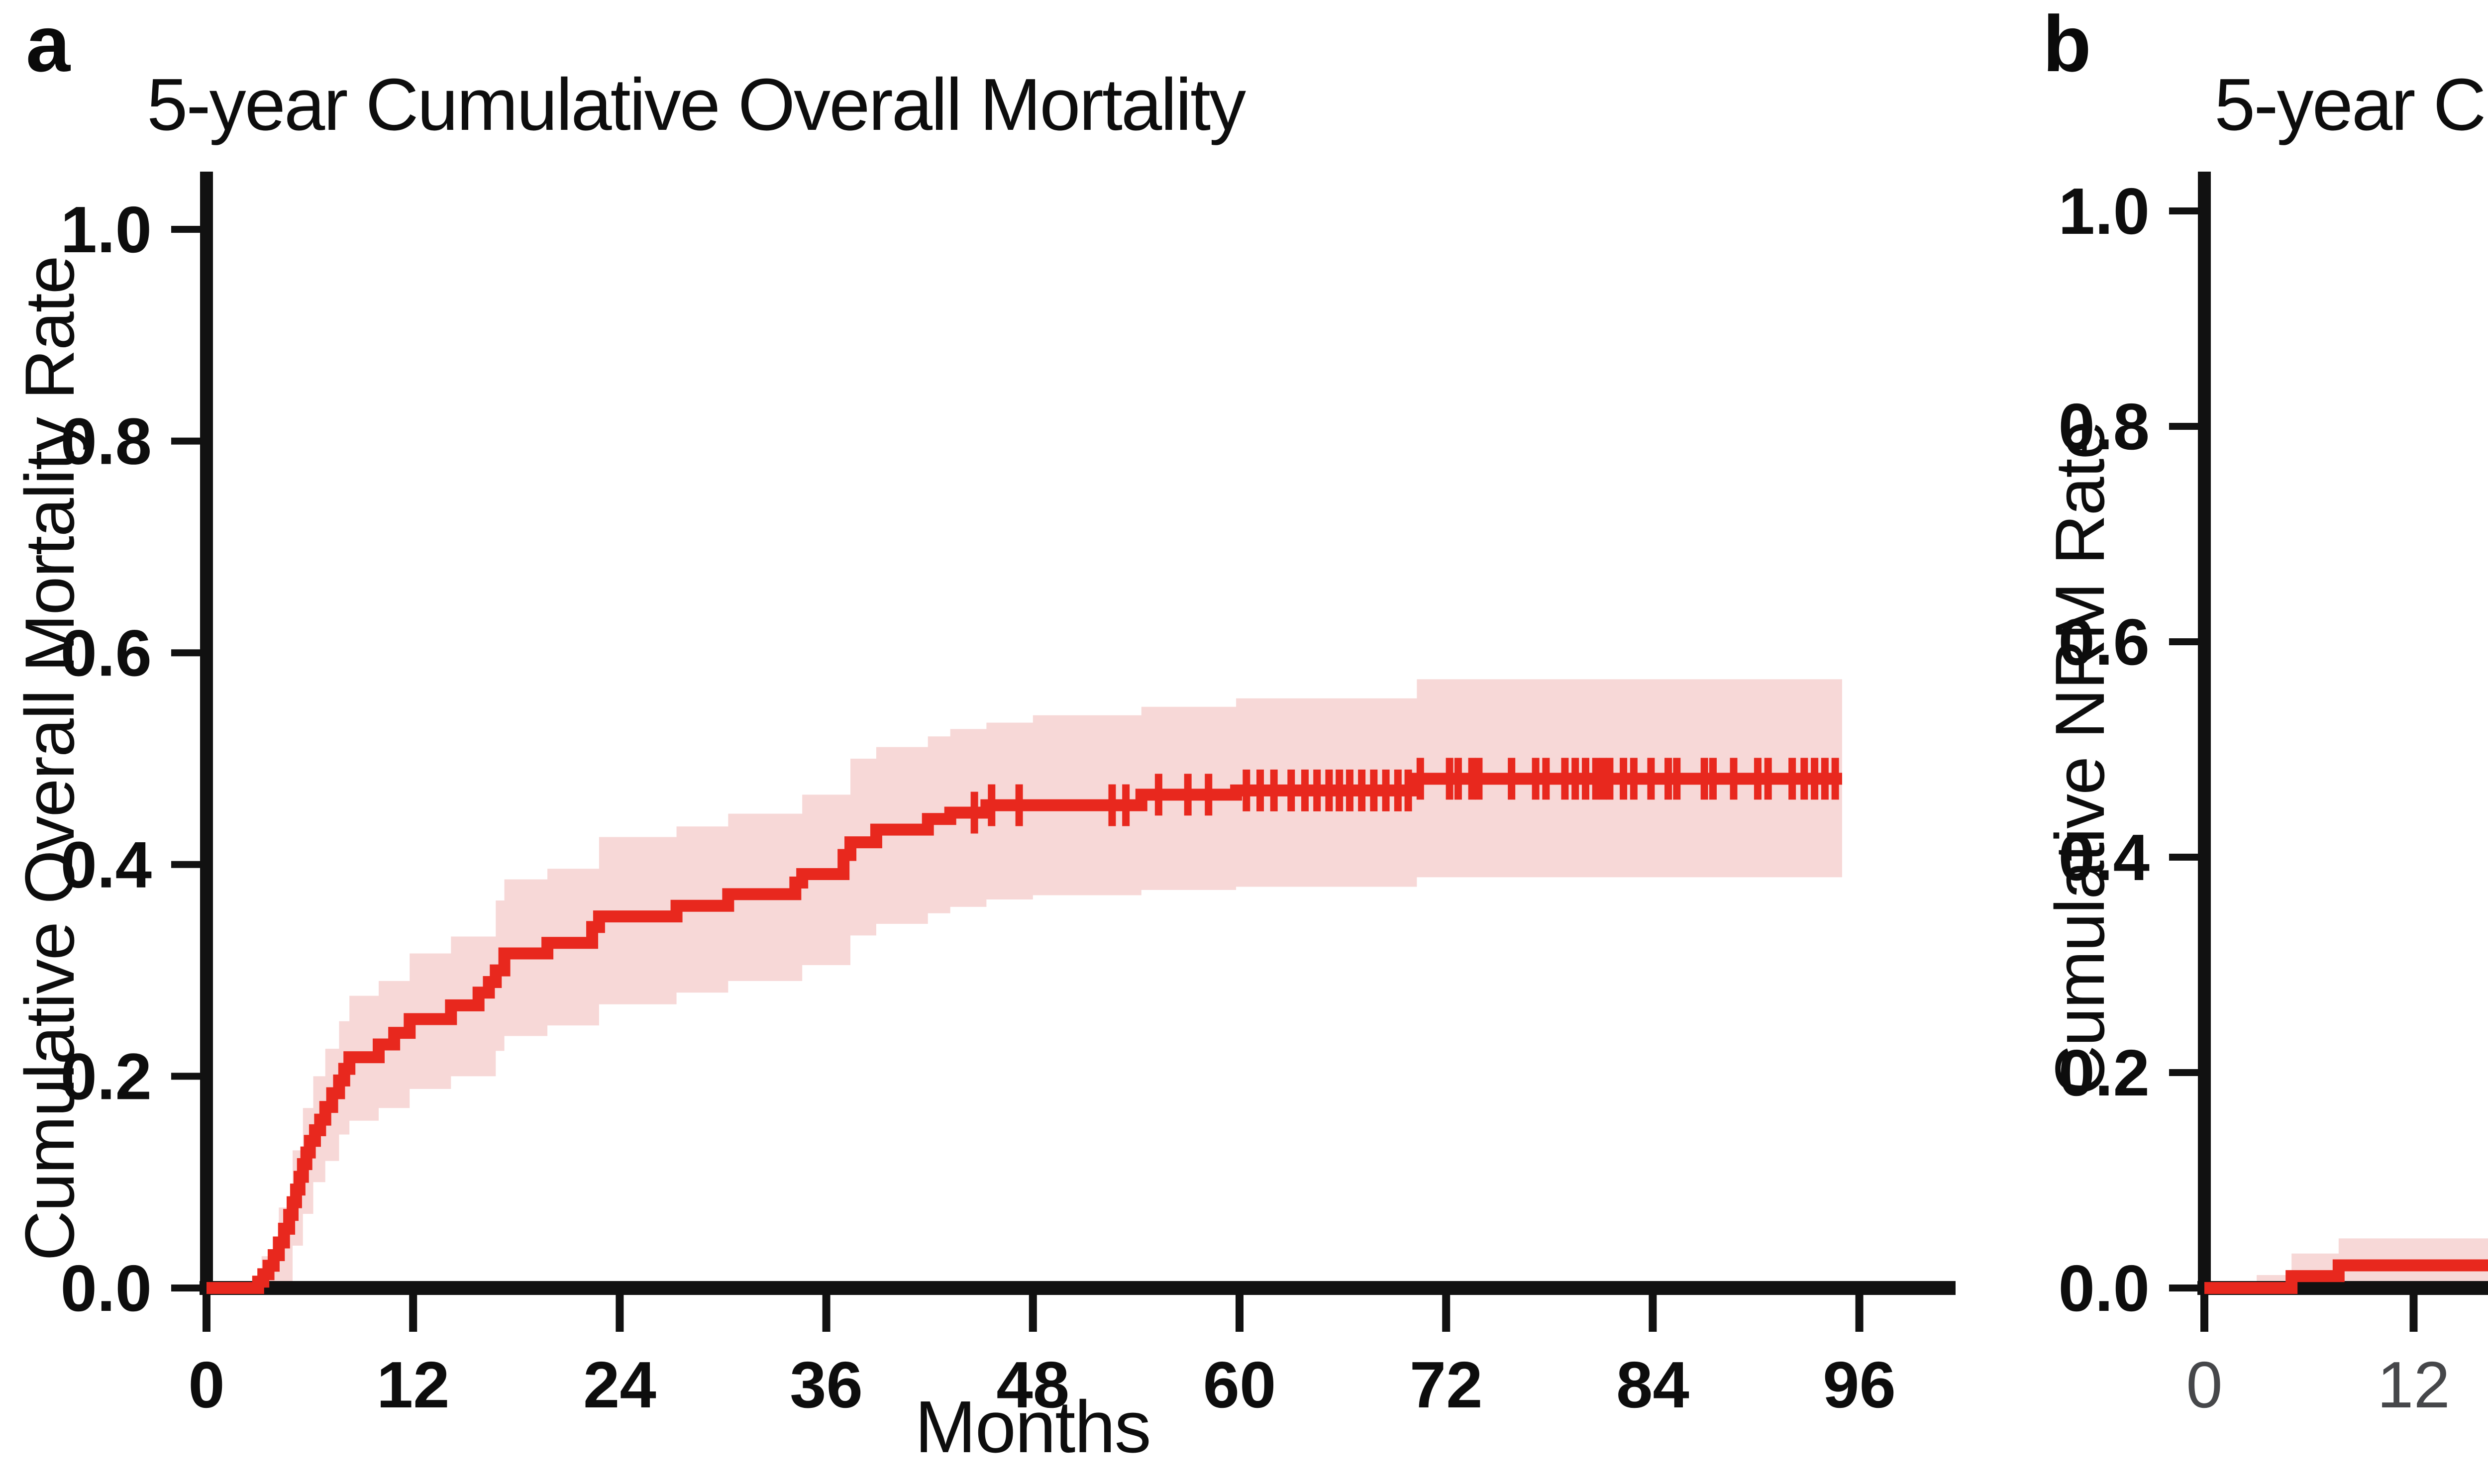 The image size is (2488, 1484). What do you see at coordinates (2351, 105) in the screenshot?
I see `panel-b-title: 5-year Cumulative NRM Rate` at bounding box center [2351, 105].